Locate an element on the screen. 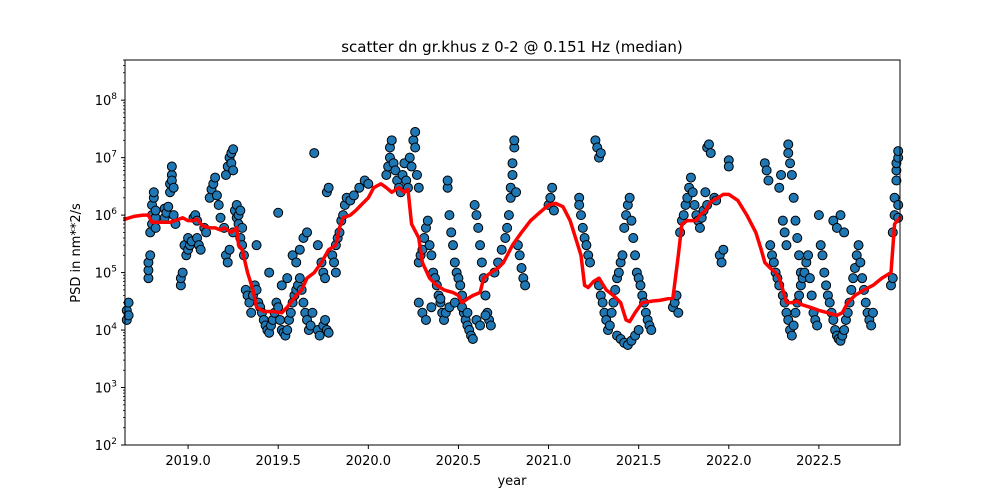  y-tick-label: 10⁶ is located at coordinates (106, 215).